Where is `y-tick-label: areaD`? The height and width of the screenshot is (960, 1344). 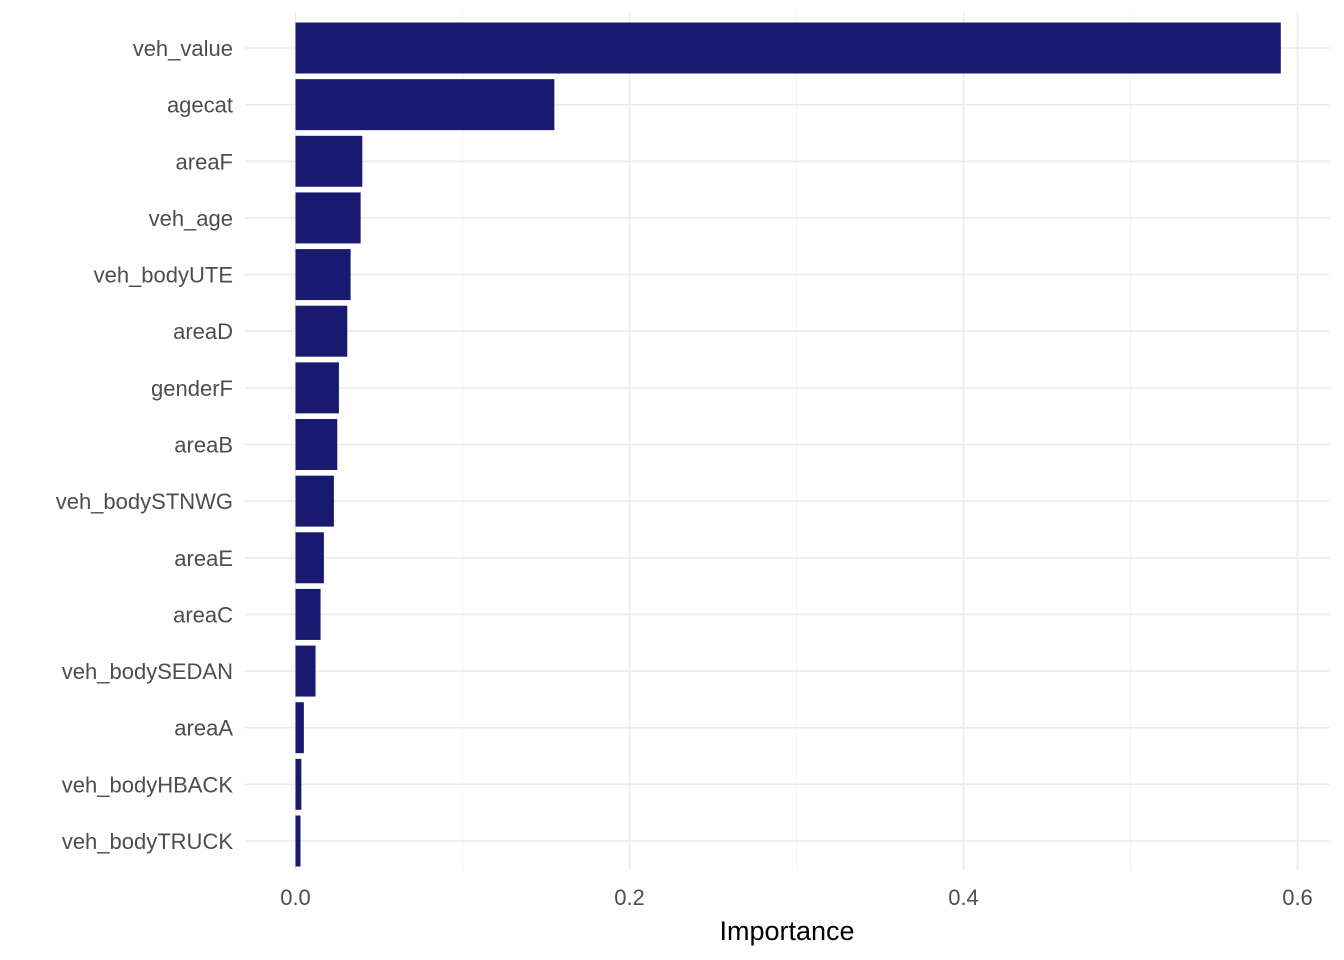
y-tick-label: areaD is located at coordinates (203, 331).